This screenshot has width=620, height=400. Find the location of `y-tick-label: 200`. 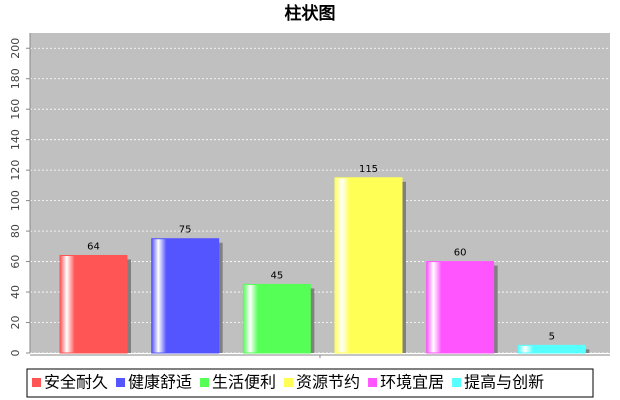

y-tick-label: 200 is located at coordinates (15, 48).